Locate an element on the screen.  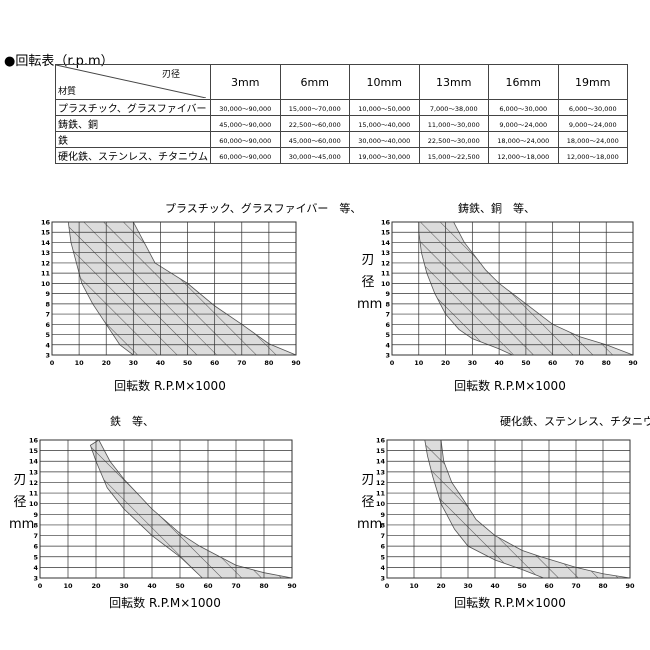
column-header: 10mm is located at coordinates (384, 82).